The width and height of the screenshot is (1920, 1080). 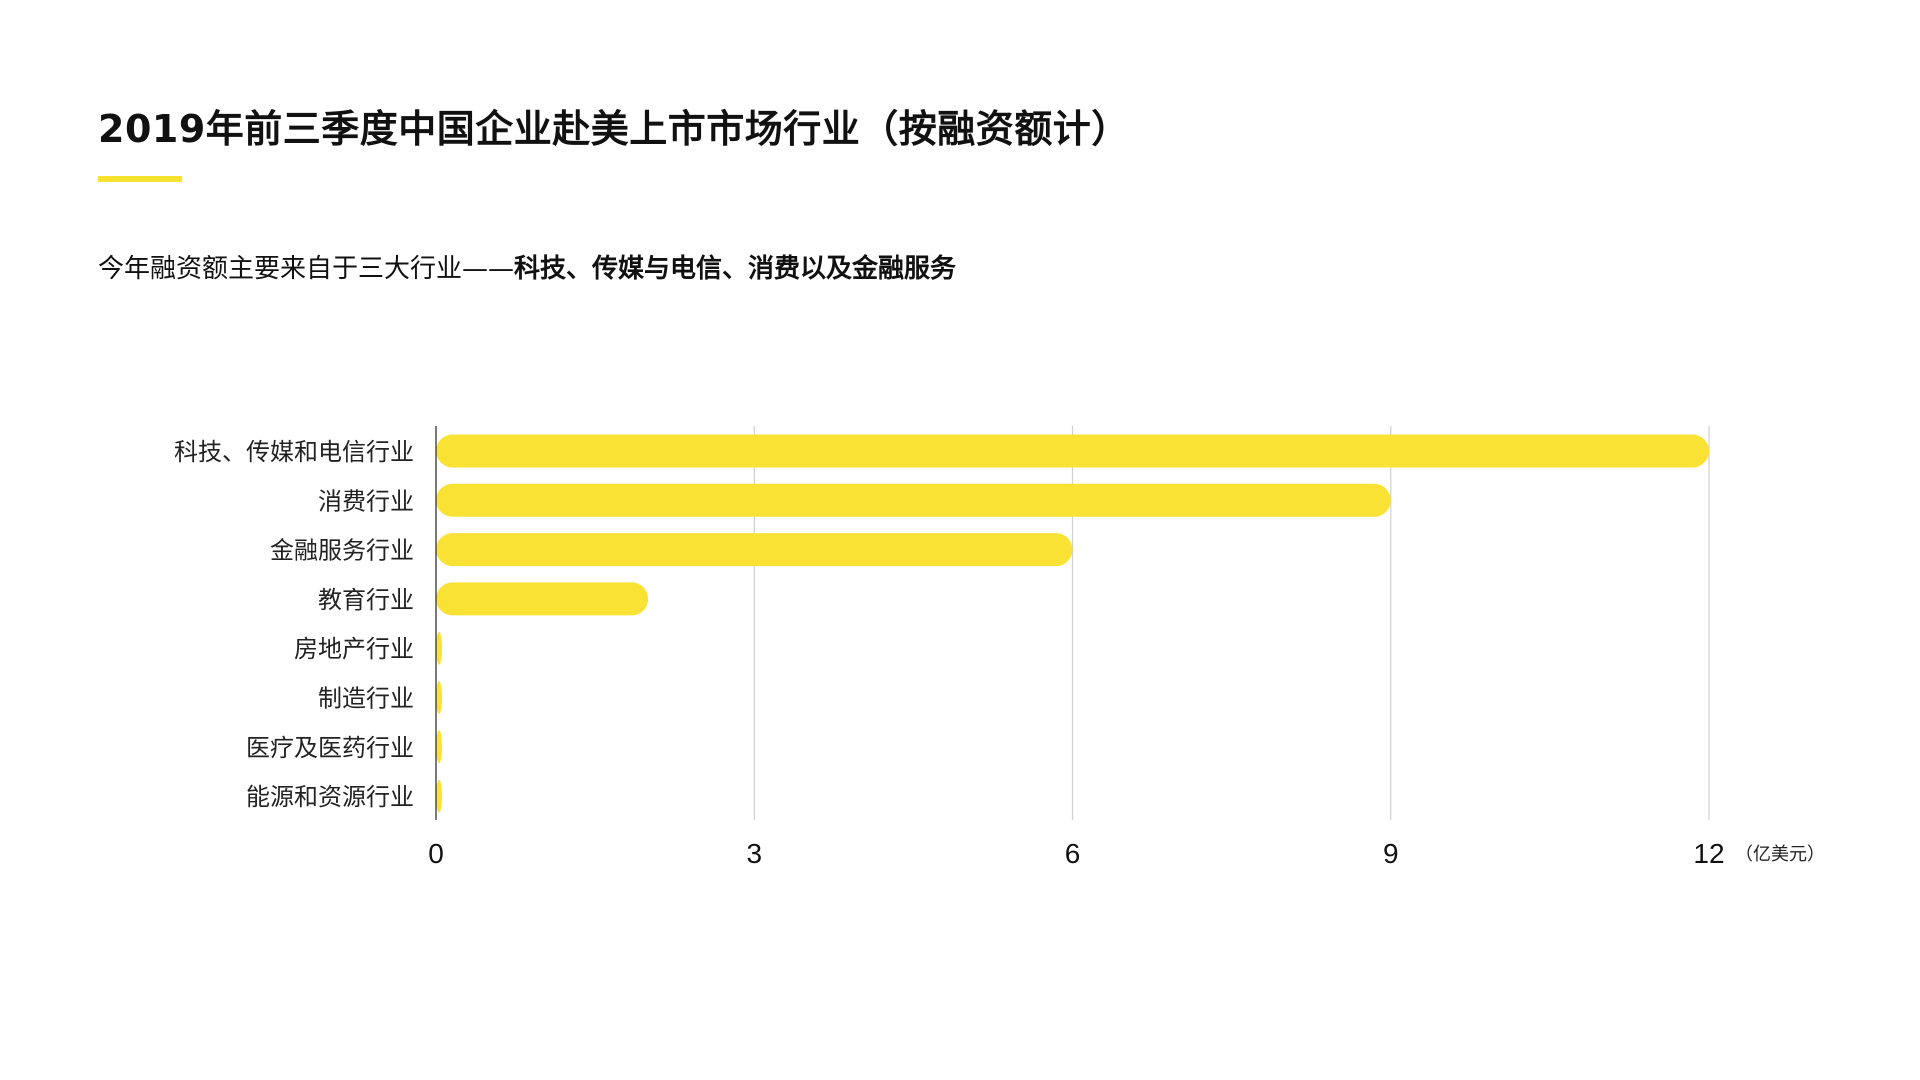 What do you see at coordinates (436, 853) in the screenshot?
I see `x-tick-label: 0` at bounding box center [436, 853].